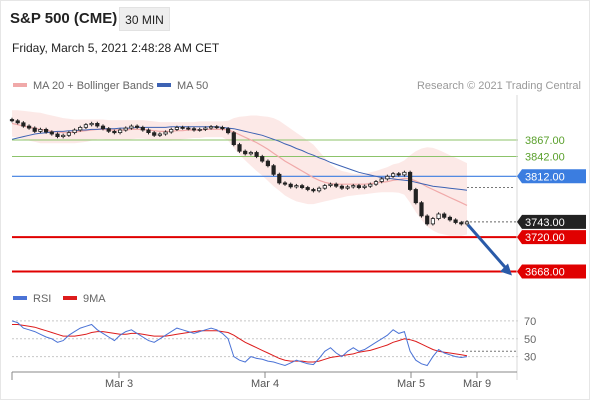  Describe the element at coordinates (193, 86) in the screenshot. I see `legend-ma50-label: MA 50` at that location.